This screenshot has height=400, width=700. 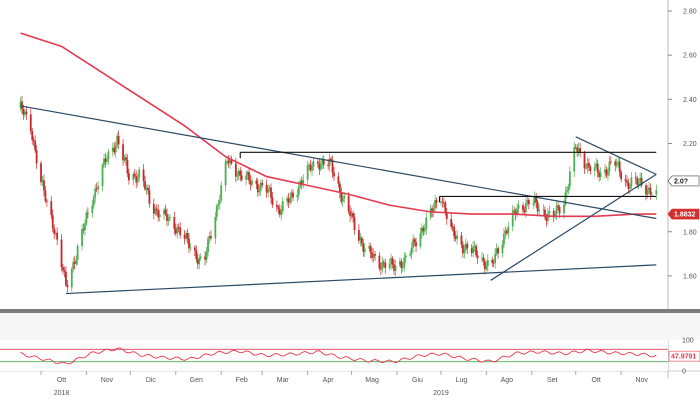 What do you see at coordinates (690, 100) in the screenshot?
I see `y-tick-label: 2.40` at bounding box center [690, 100].